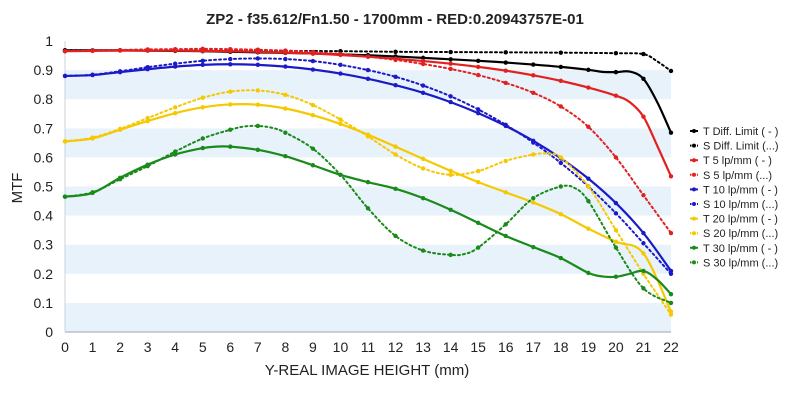 The width and height of the screenshot is (800, 402). I want to click on legend-entry: T 20 lp/mm ( - ), so click(740, 220).